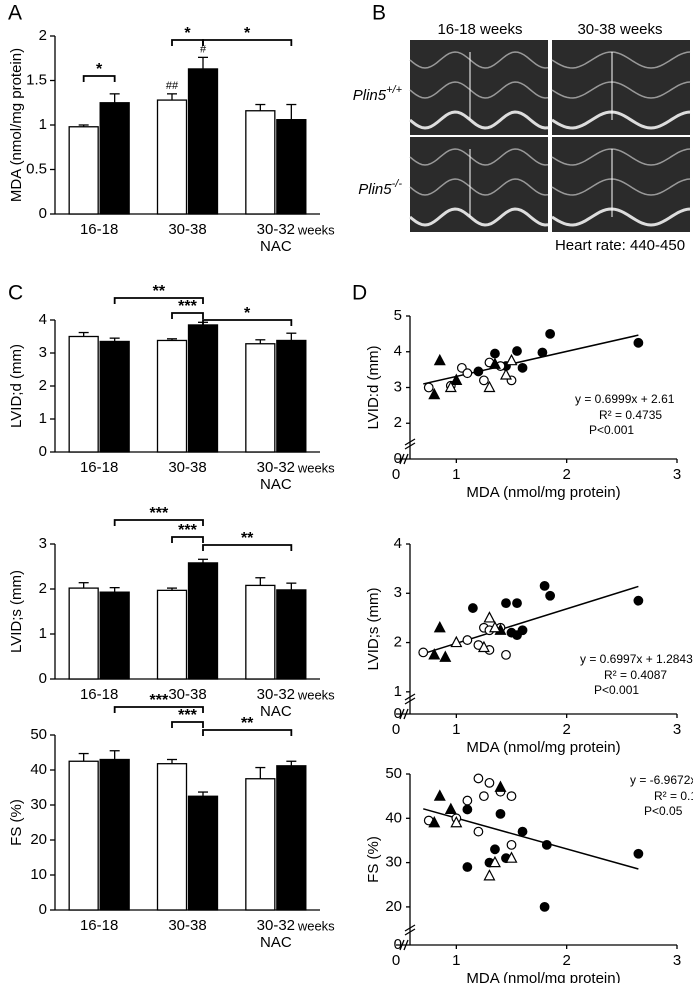 This screenshot has height=983, width=693. I want to click on r-squared: R² = 0.4087, so click(635, 675).